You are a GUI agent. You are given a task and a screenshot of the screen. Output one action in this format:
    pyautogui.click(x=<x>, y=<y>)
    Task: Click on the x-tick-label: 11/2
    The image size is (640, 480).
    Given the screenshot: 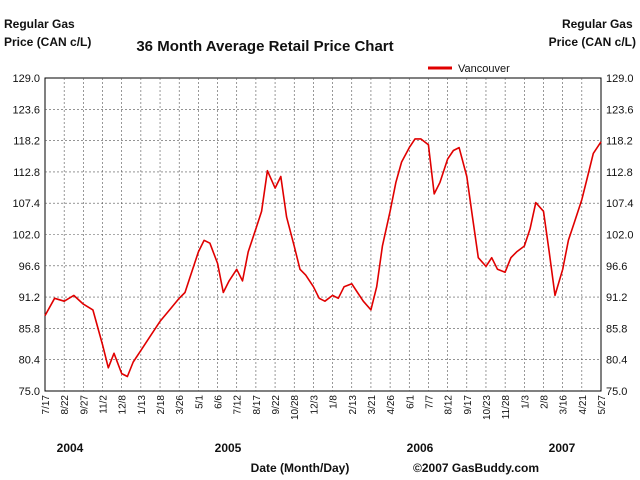 What is the action you would take?
    pyautogui.click(x=104, y=404)
    